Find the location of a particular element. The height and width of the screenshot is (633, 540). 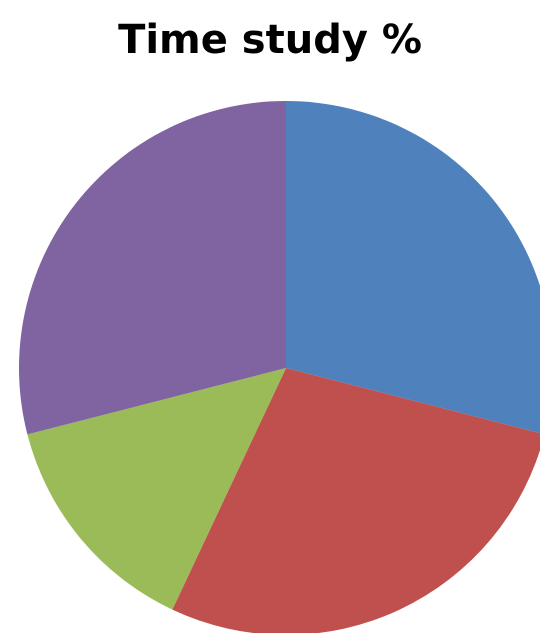

chart-title: Time study % is located at coordinates (270, 40).